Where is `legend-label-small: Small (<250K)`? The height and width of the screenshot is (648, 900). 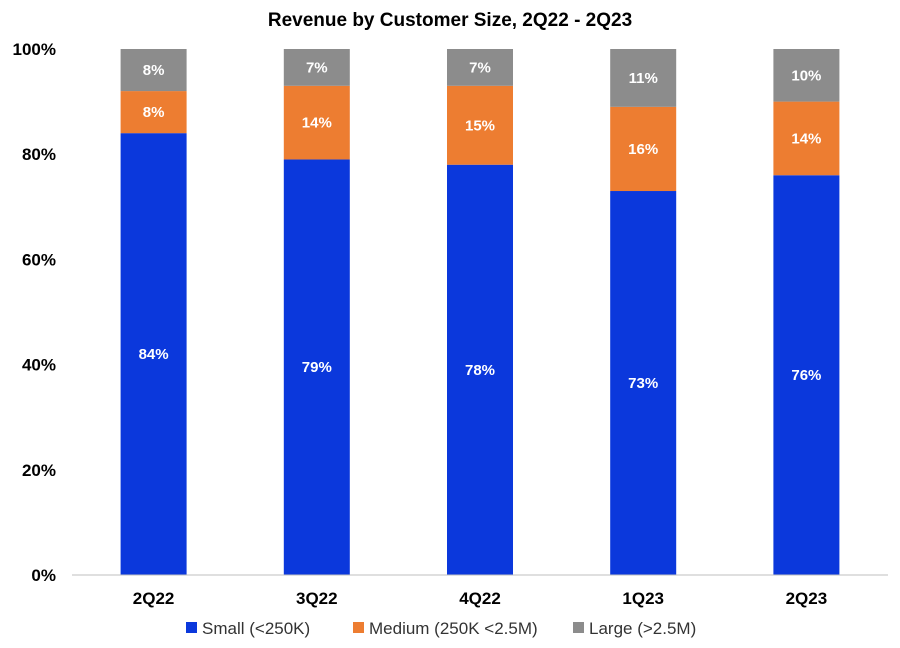 legend-label-small: Small (<250K) is located at coordinates (256, 628).